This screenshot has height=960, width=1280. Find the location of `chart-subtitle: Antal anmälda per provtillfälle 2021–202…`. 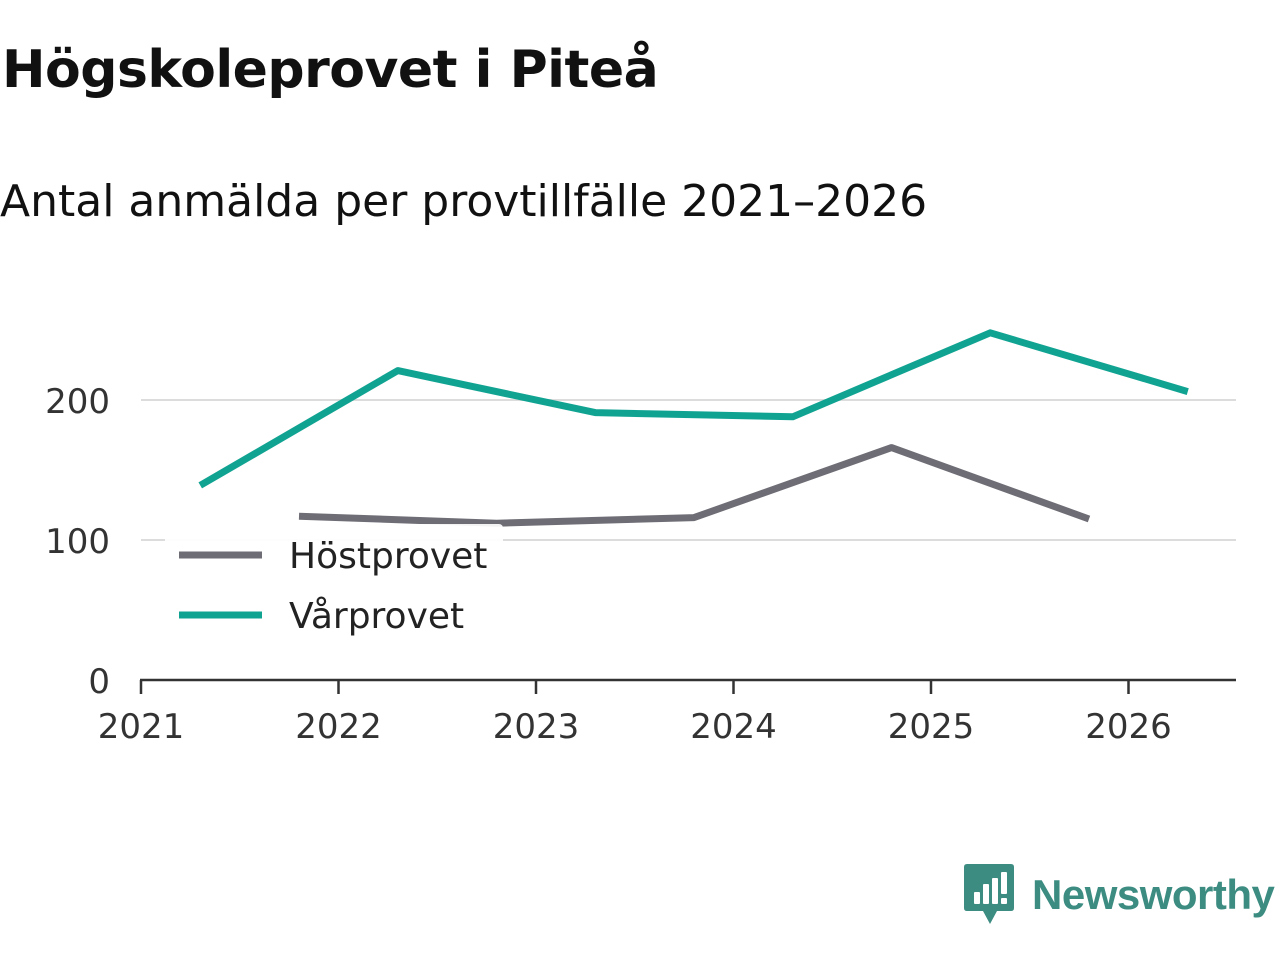

chart-subtitle: Antal anmälda per provtillfälle 2021–202… is located at coordinates (464, 201).